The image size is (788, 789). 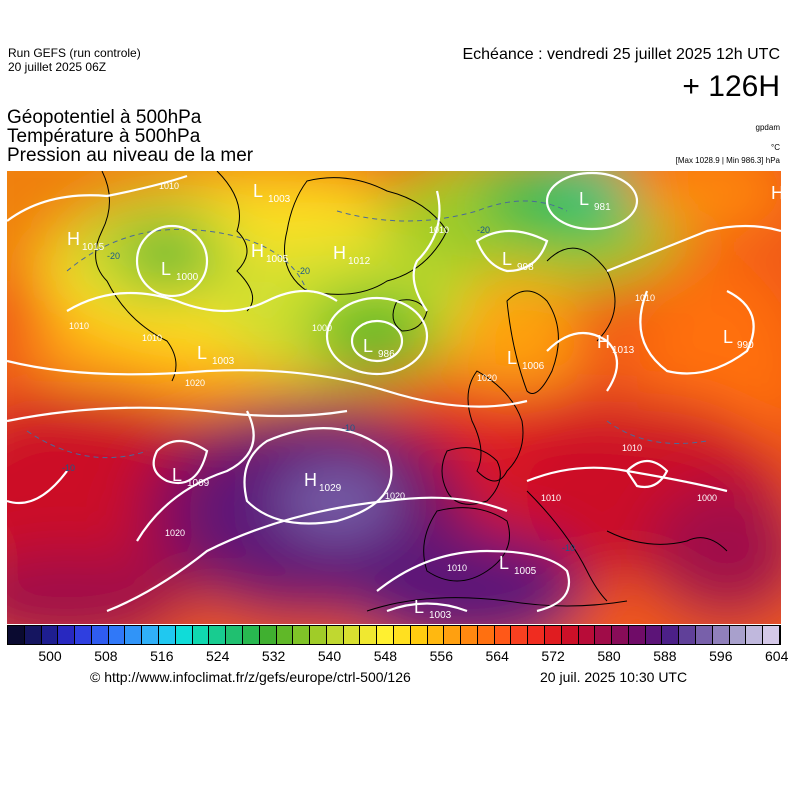 What do you see at coordinates (329, 656) in the screenshot?
I see `color-scale-label: 540` at bounding box center [329, 656].